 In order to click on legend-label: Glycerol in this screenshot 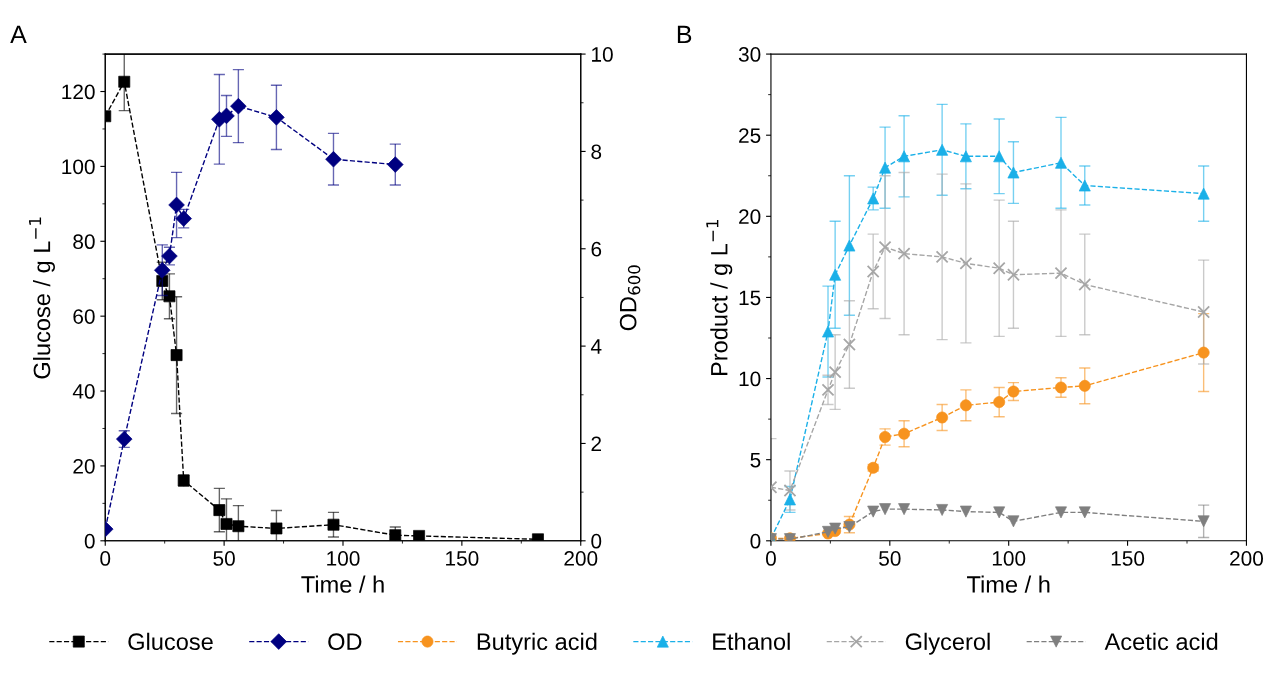, I will do `click(947, 643)`.